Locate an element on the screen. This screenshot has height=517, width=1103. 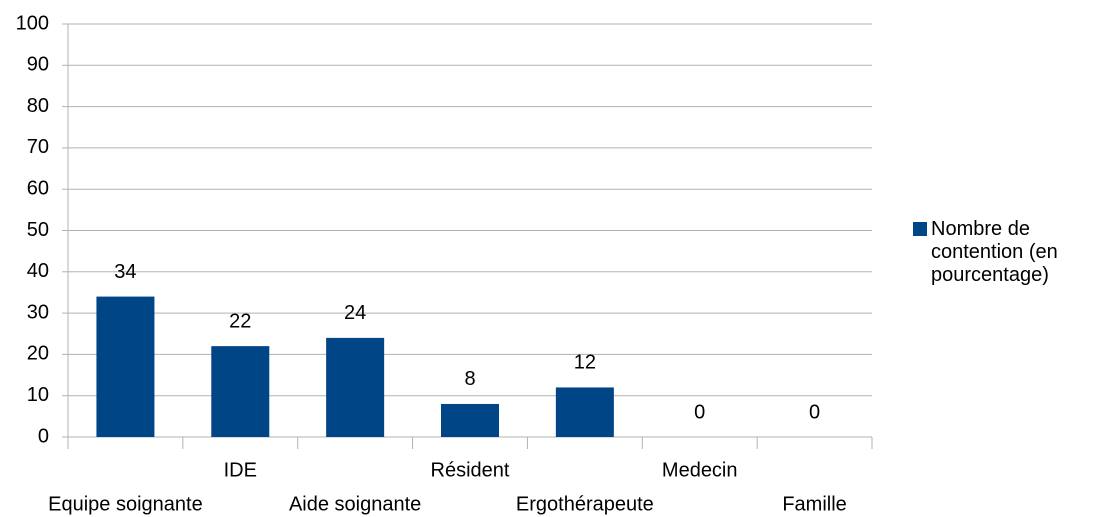
legend: Nombre de contention (en pourcentage) is located at coordinates (1007, 252).